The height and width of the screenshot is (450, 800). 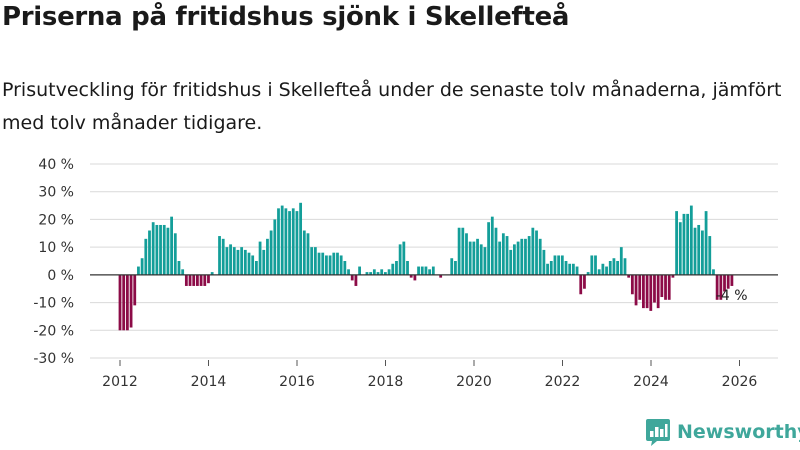 What do you see at coordinates (53, 304) in the screenshot?
I see `y-tick-label: -10 %` at bounding box center [53, 304].